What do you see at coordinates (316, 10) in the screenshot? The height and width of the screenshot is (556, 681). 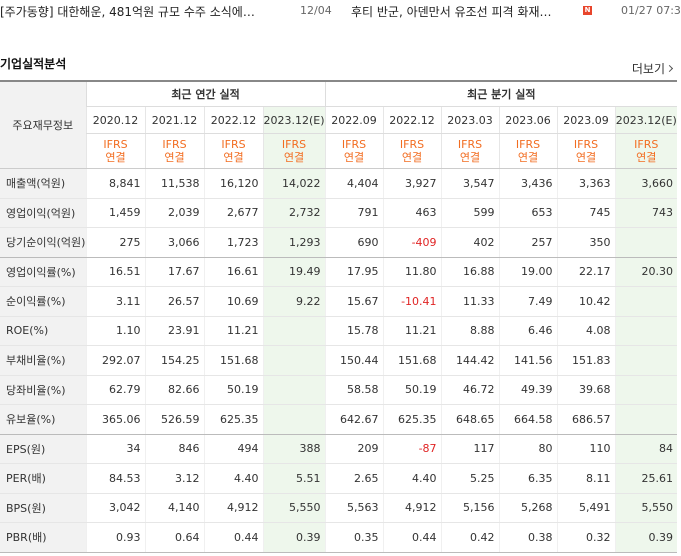 I see `news-date: 12/04` at bounding box center [316, 10].